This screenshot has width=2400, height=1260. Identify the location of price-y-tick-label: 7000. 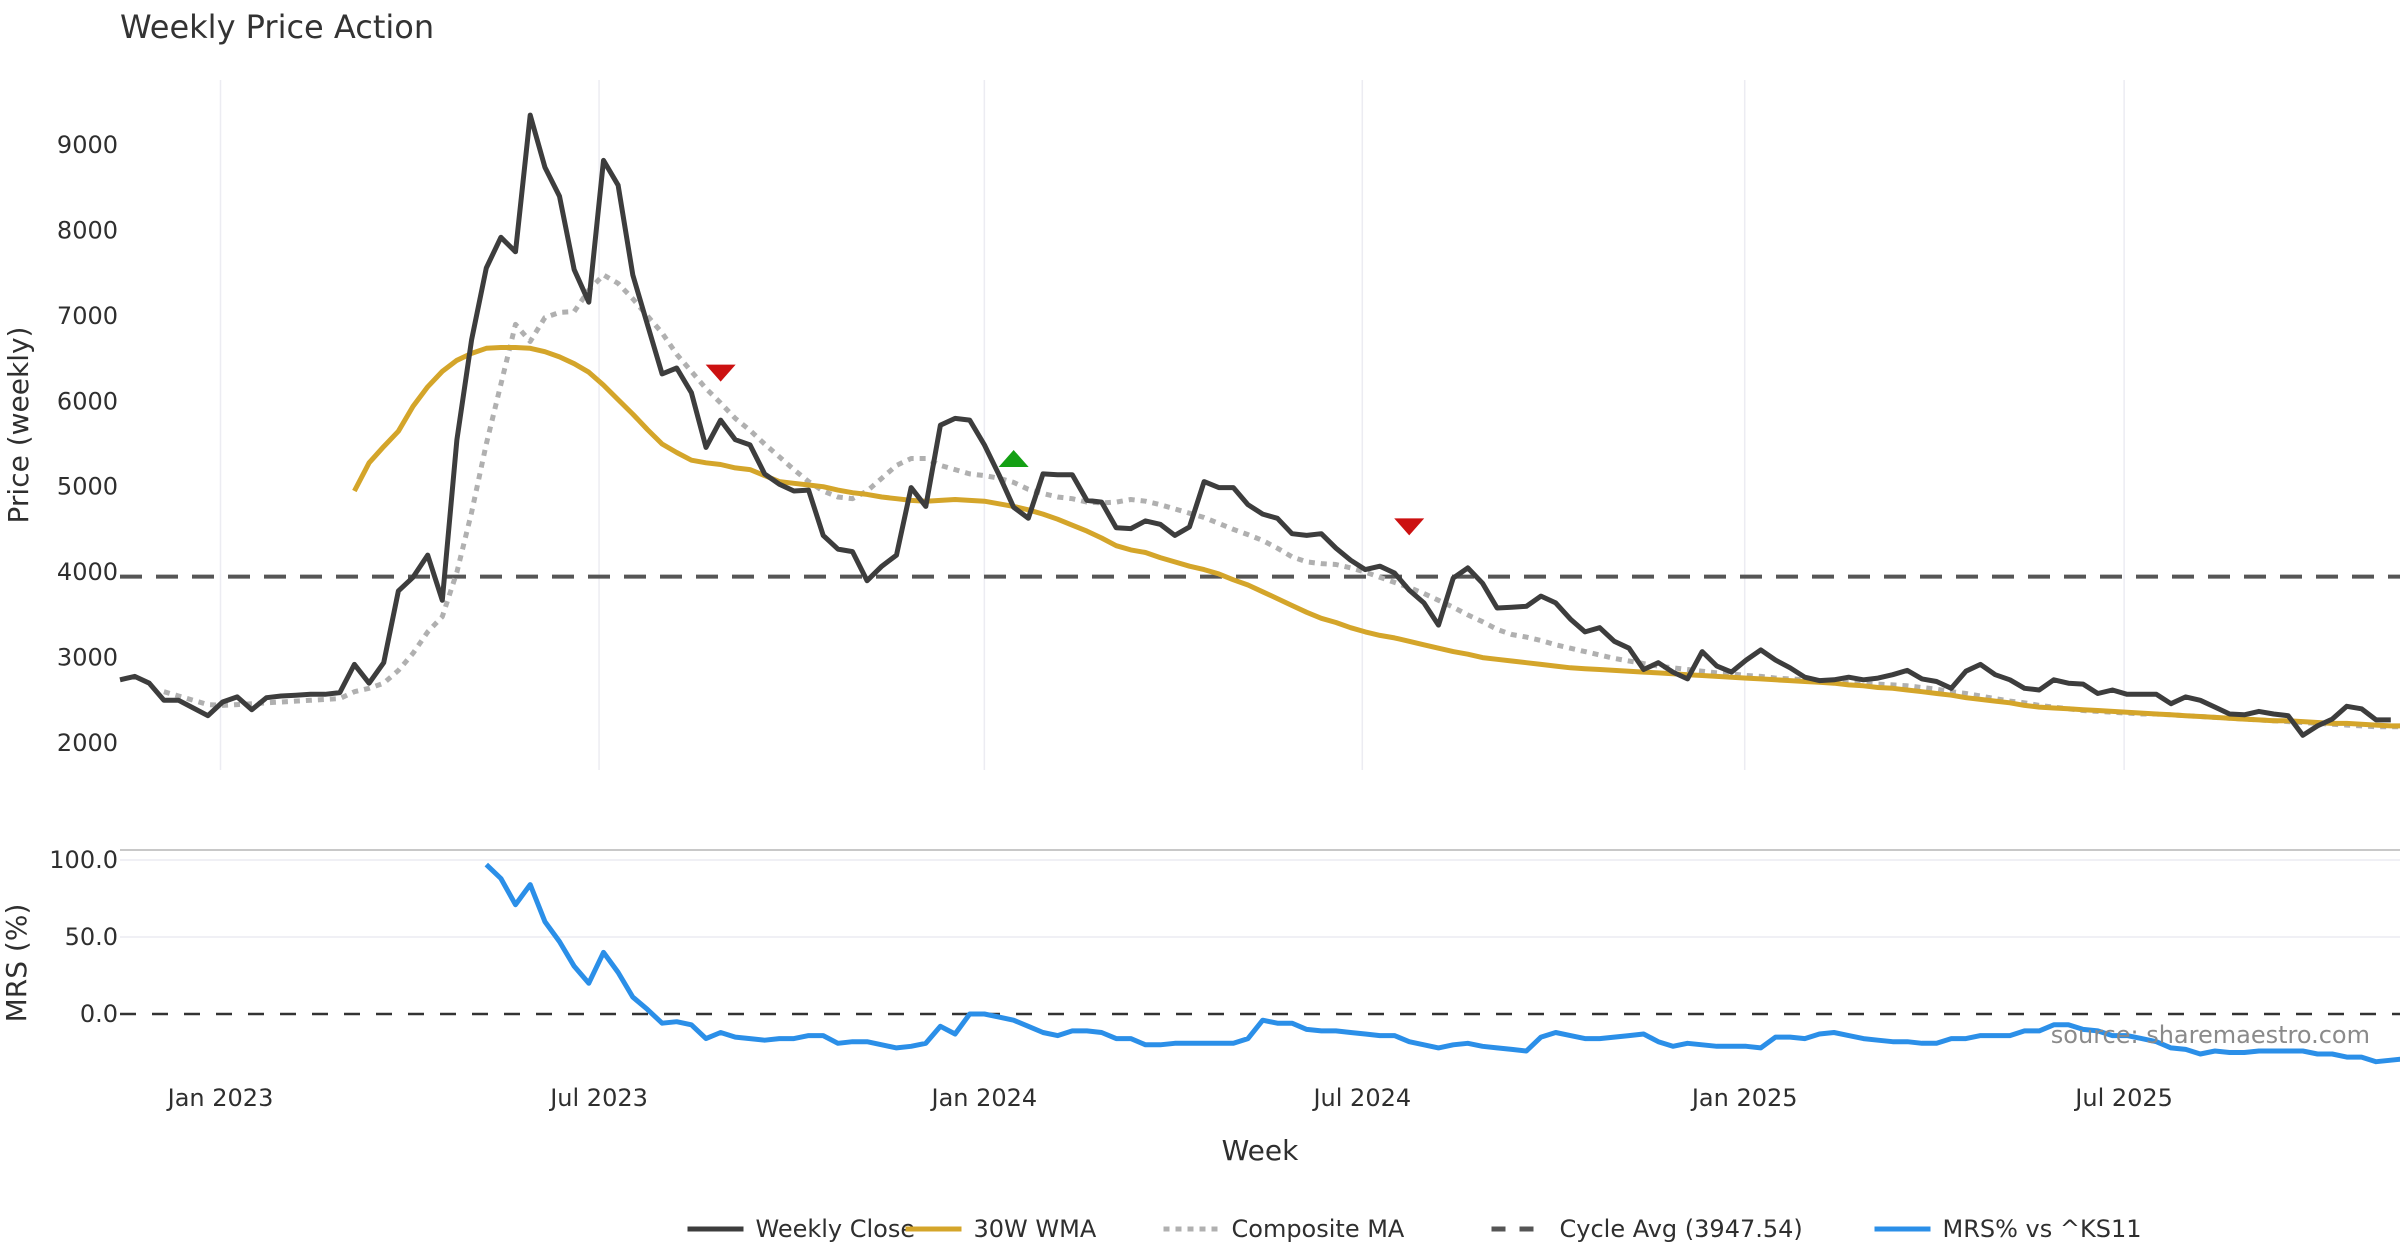
(87, 316).